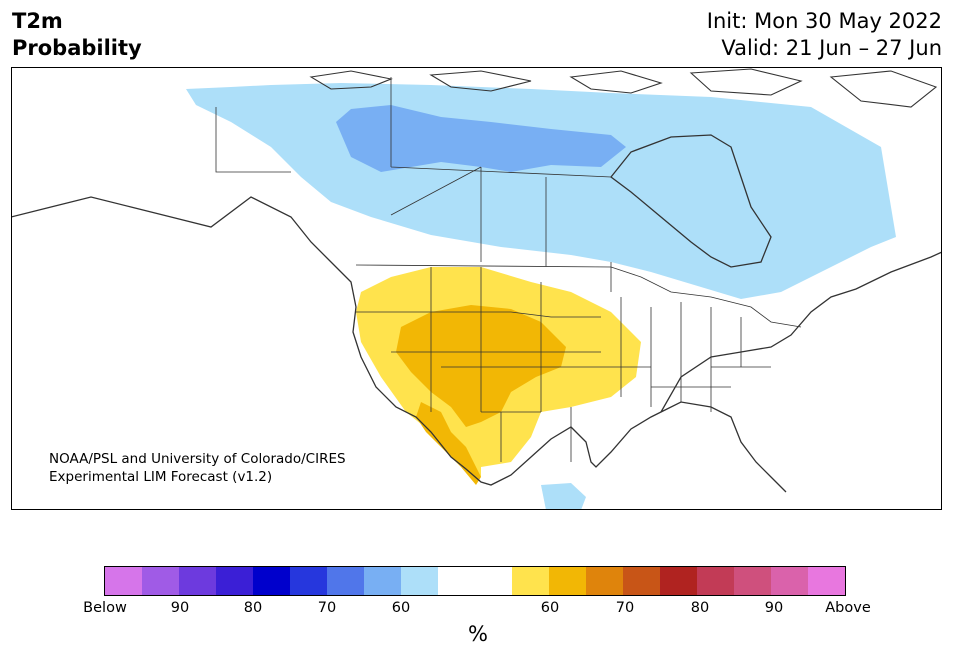 This screenshot has height=659, width=953. I want to click on above-60-baja, so click(448, 443).